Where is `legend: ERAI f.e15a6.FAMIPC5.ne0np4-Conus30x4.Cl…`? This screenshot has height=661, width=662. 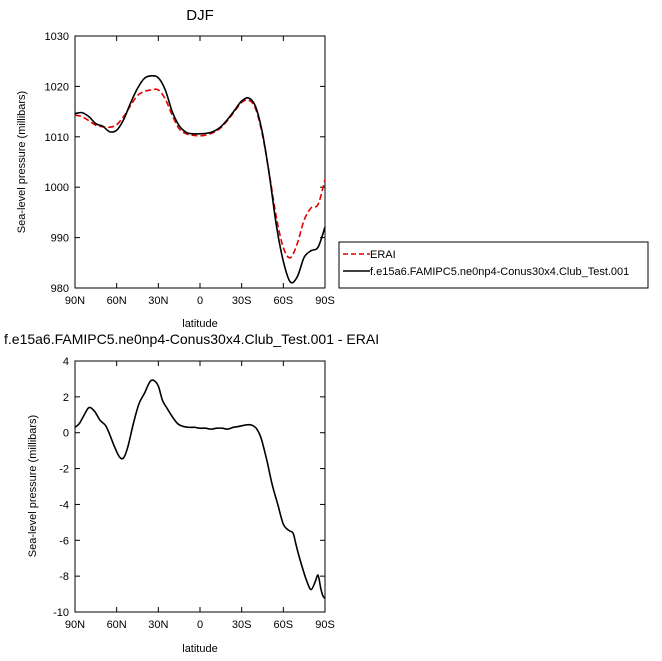
legend: ERAI f.e15a6.FAMIPC5.ne0np4-Conus30x4.Cl… is located at coordinates (493, 265).